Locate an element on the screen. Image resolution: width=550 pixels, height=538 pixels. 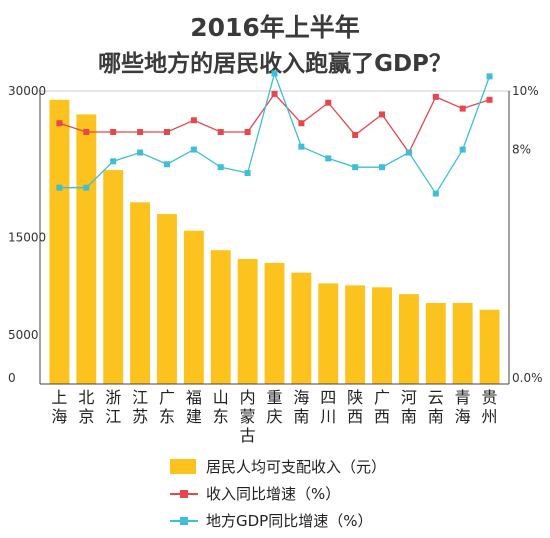
category-label: 江苏 is located at coordinates (140, 407).